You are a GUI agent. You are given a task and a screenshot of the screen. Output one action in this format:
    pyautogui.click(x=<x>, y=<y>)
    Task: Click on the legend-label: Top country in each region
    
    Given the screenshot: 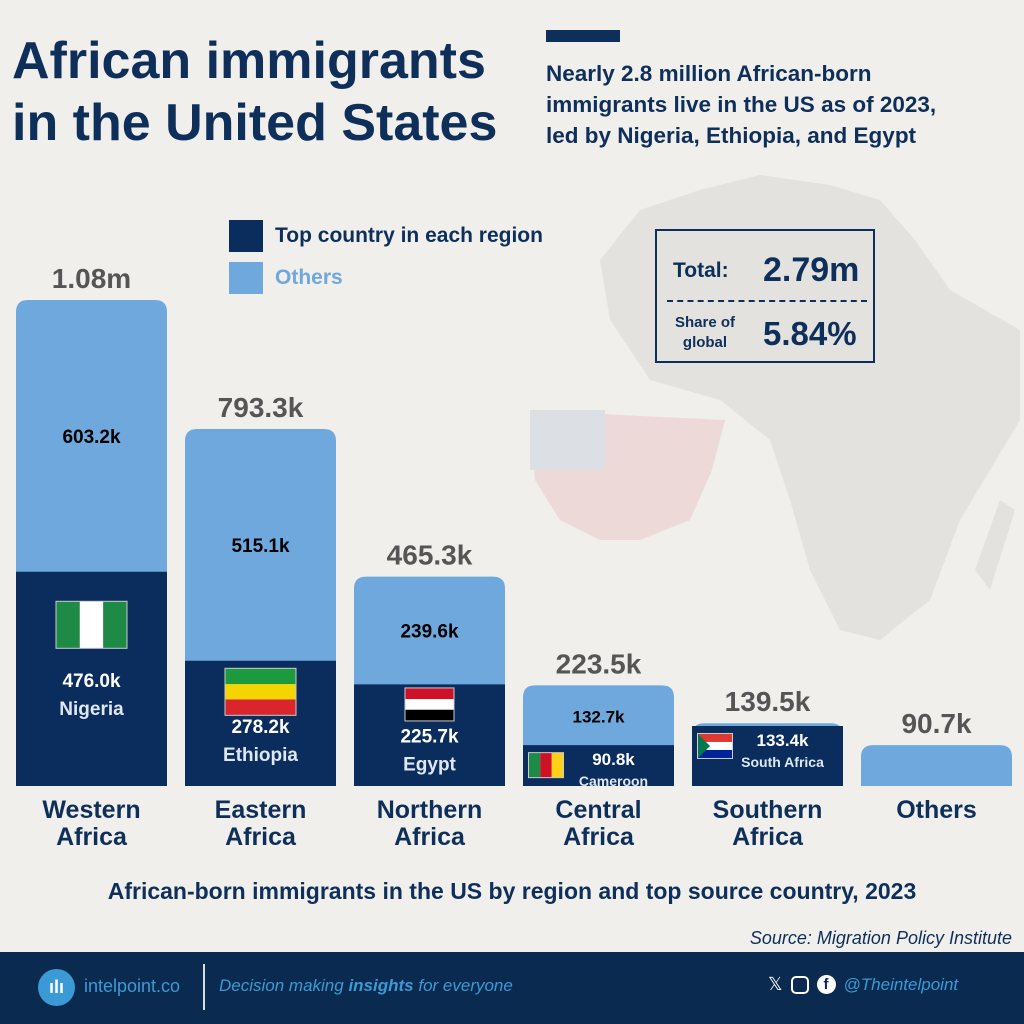 What is the action you would take?
    pyautogui.click(x=409, y=235)
    